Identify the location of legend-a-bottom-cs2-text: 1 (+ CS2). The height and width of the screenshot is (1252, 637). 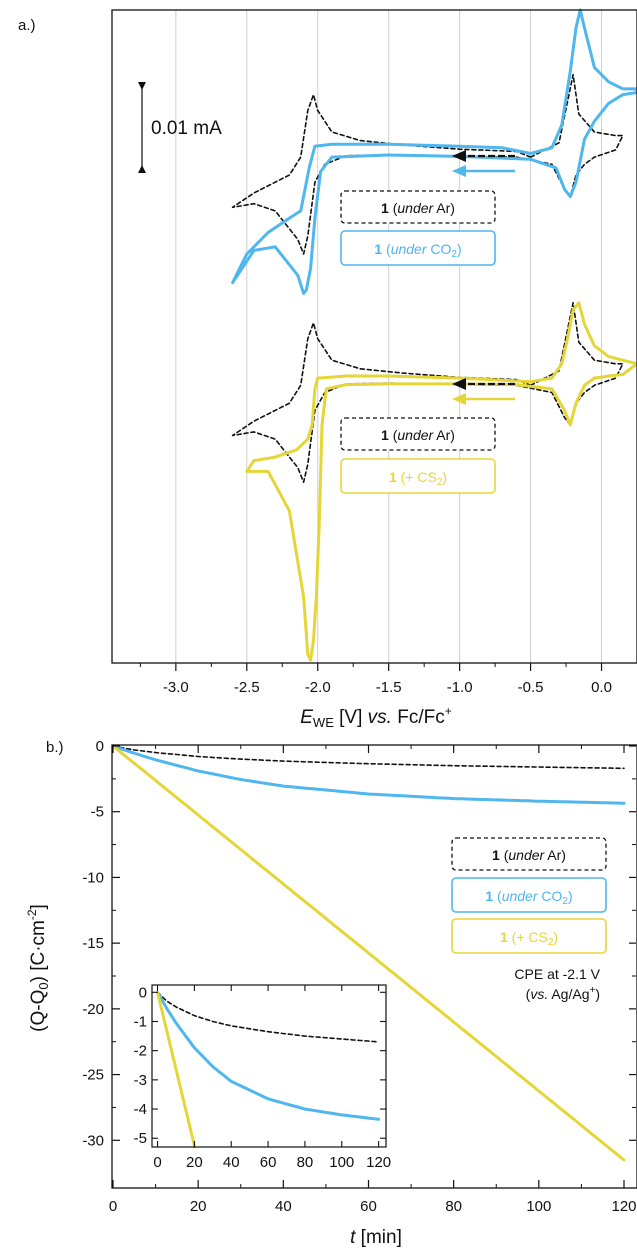
(418, 478).